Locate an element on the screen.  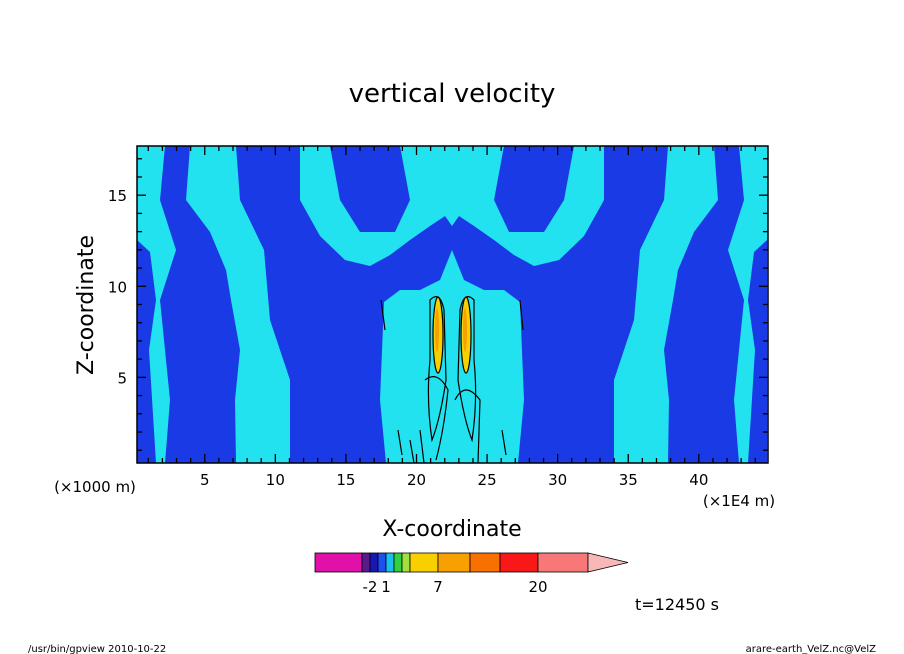
x-tick-label: 5 is located at coordinates (205, 480).